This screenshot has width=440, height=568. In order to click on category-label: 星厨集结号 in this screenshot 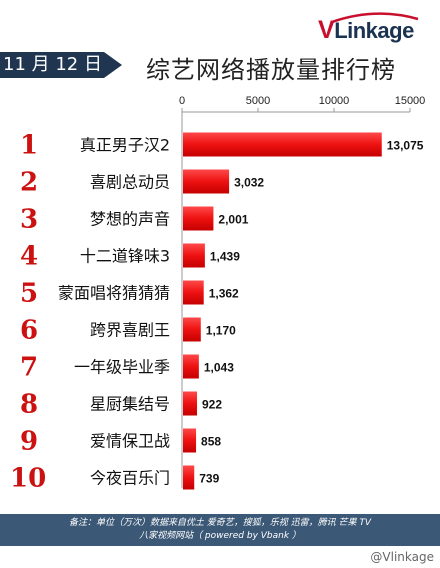, I will do `click(130, 404)`.